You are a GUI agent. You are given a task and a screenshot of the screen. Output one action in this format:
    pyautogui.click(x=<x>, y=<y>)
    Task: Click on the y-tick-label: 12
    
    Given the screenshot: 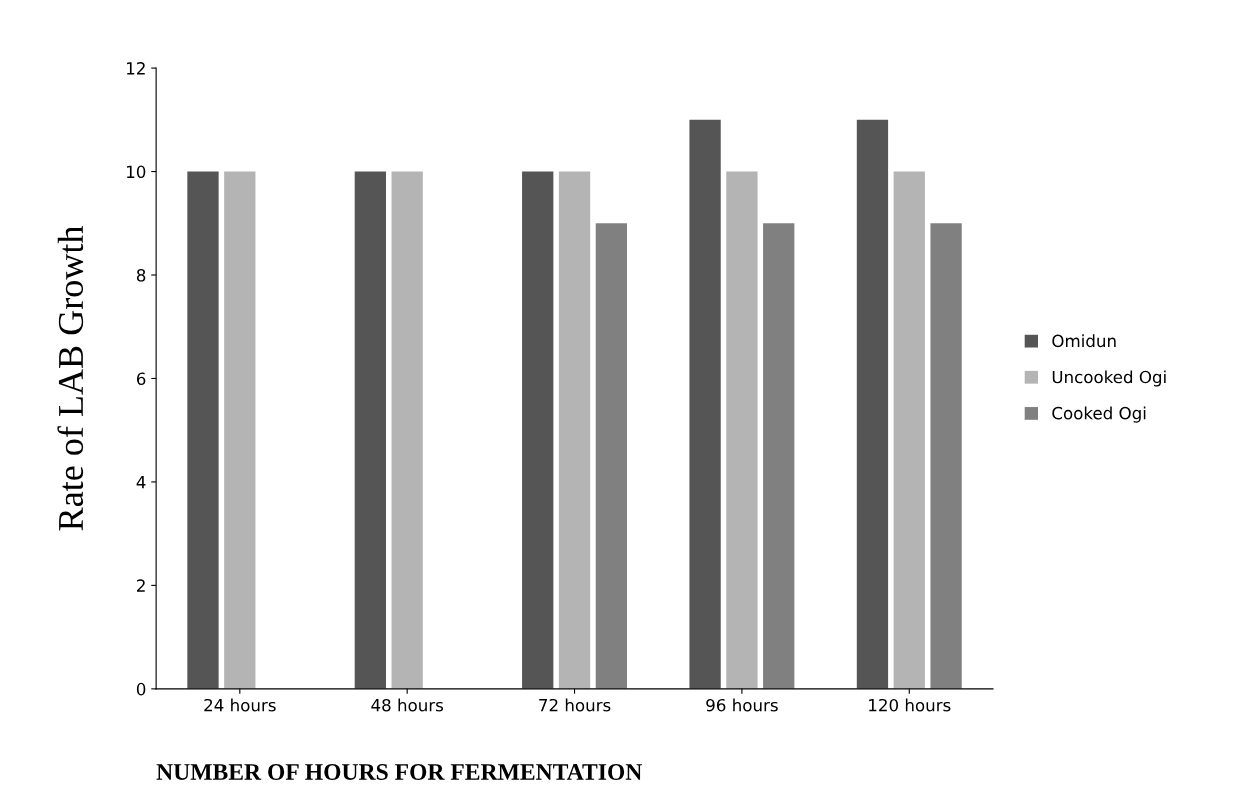 What is the action you would take?
    pyautogui.click(x=136, y=68)
    